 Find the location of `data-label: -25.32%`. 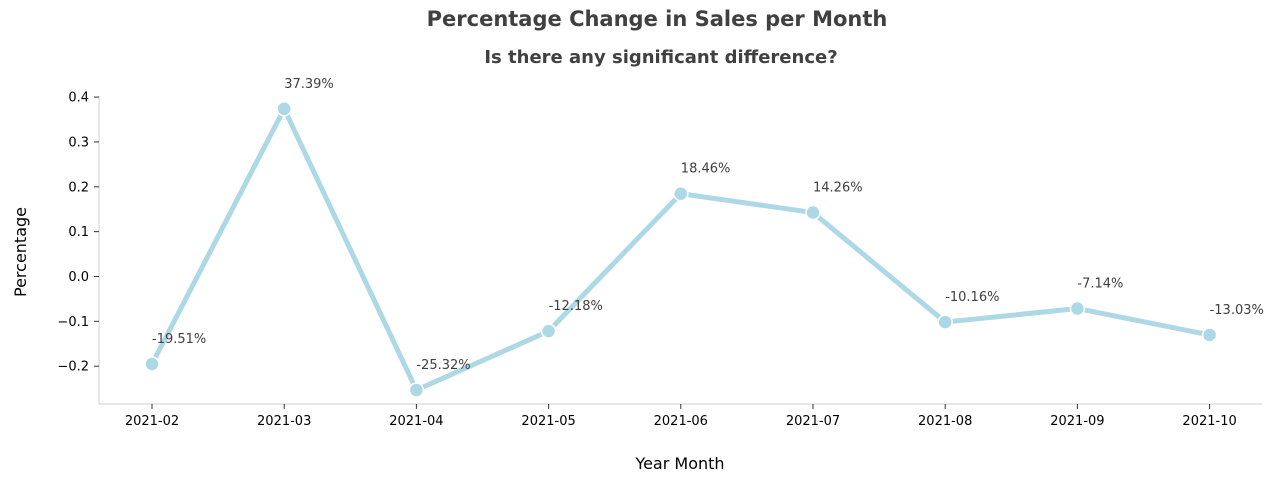

data-label: -25.32% is located at coordinates (443, 365).